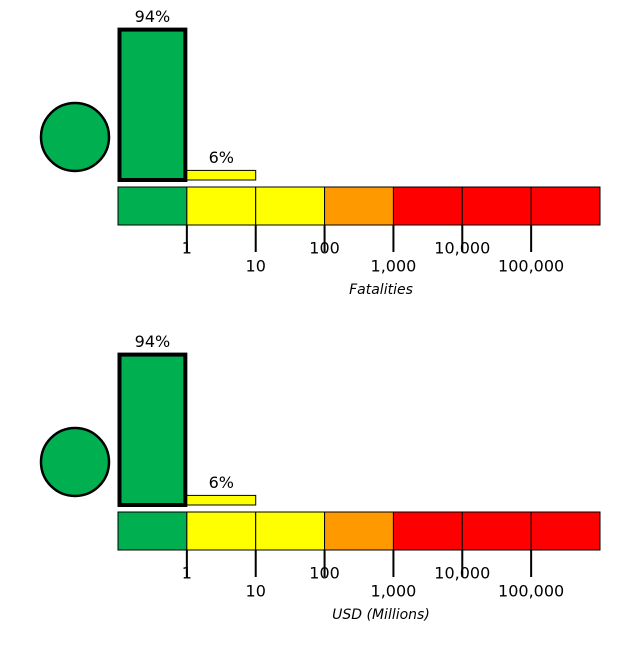 This screenshot has width=640, height=650. I want to click on axis-label: Fatalities, so click(381, 290).